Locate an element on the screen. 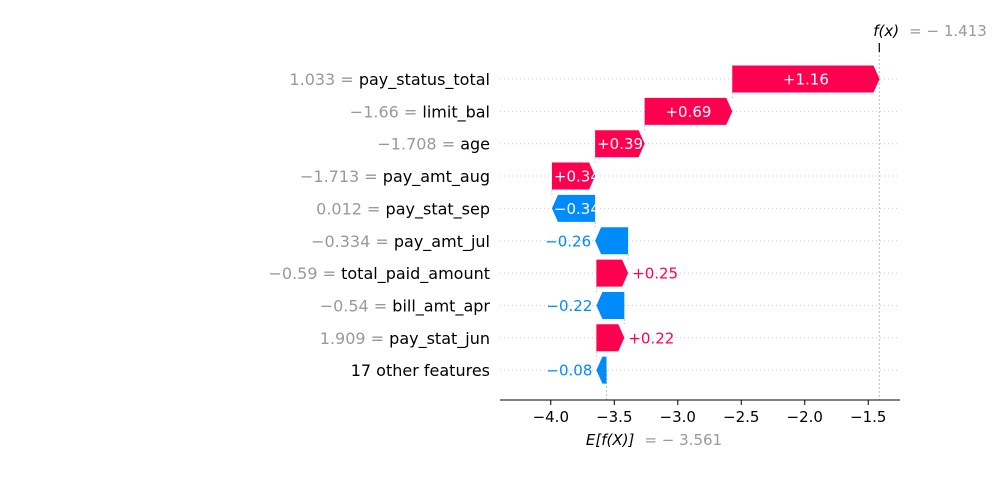 The height and width of the screenshot is (500, 1000). contribution-label: +0.25 is located at coordinates (655, 274).